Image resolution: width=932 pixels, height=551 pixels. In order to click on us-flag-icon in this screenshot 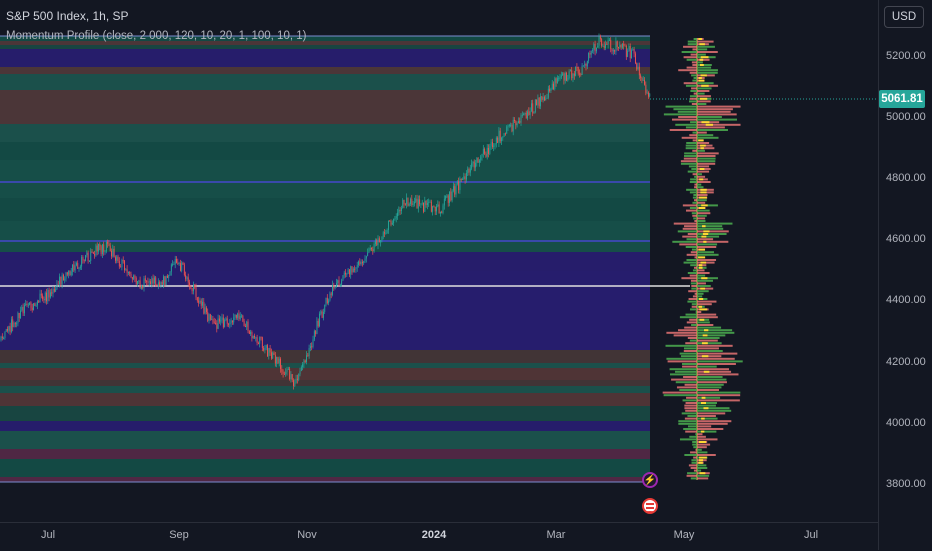, I will do `click(650, 506)`.